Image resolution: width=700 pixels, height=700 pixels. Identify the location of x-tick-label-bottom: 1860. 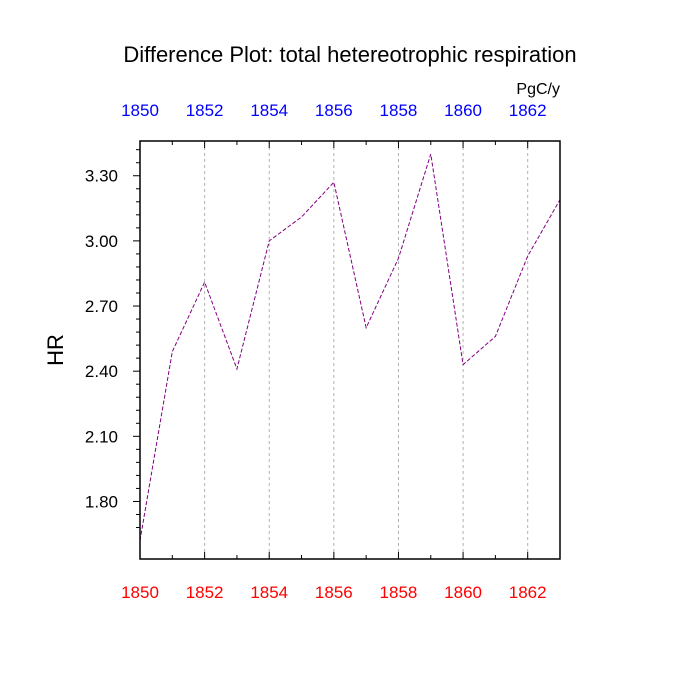
(463, 592).